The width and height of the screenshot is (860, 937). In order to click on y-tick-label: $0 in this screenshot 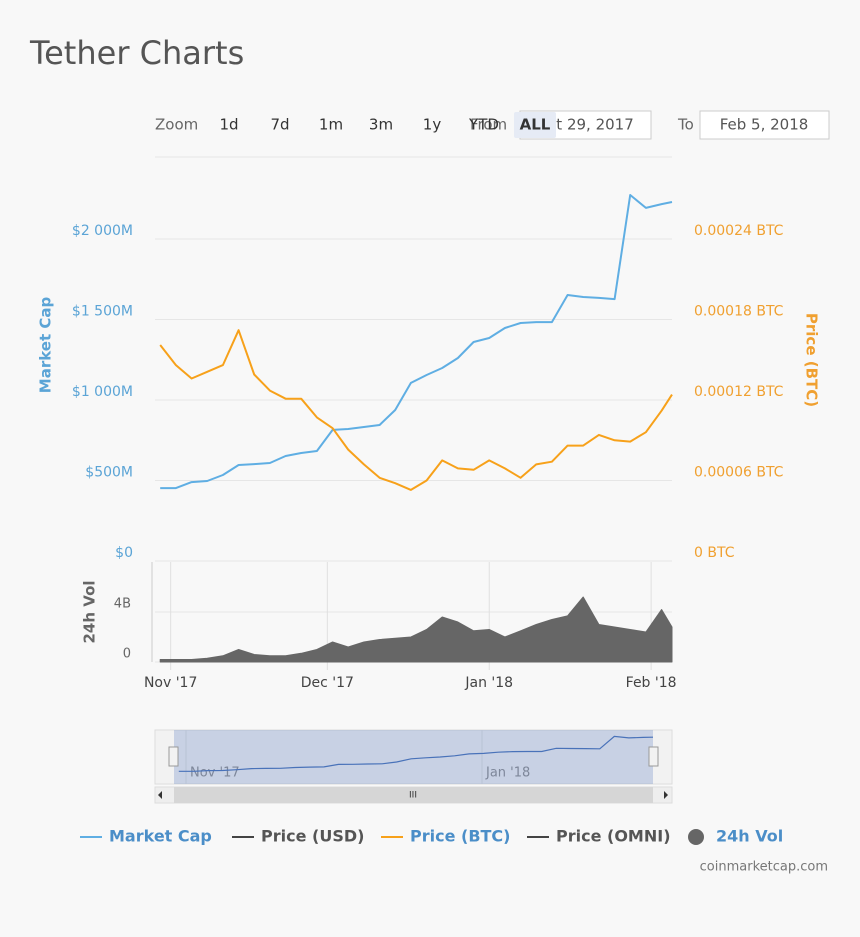, I will do `click(124, 553)`.